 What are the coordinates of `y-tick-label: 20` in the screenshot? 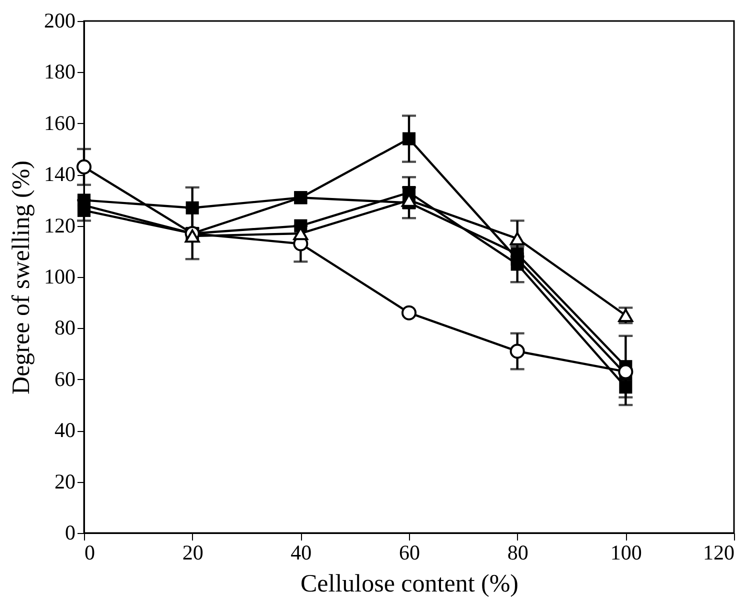 It's located at (65, 481).